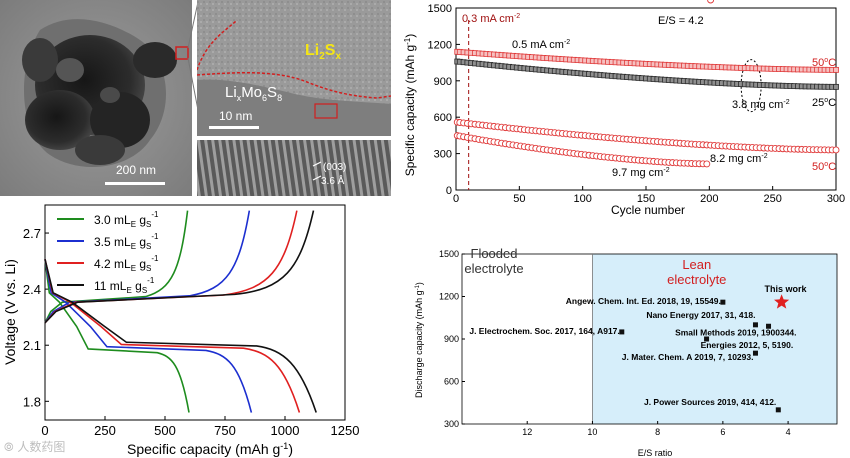  I want to click on voltage-y-tick-label: 1.8, so click(32, 401).